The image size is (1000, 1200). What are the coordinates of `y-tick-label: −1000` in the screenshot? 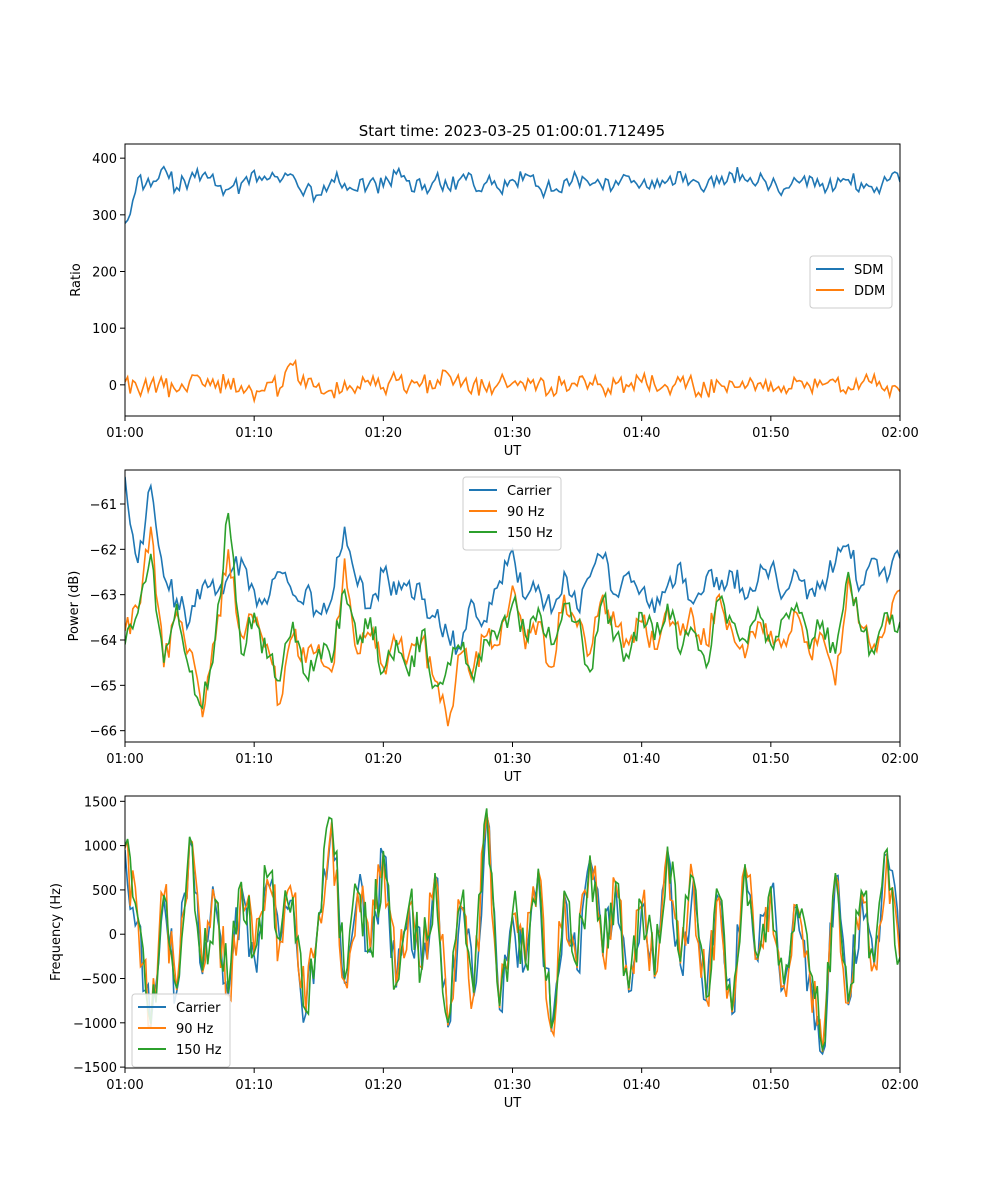 It's located at (95, 1024).